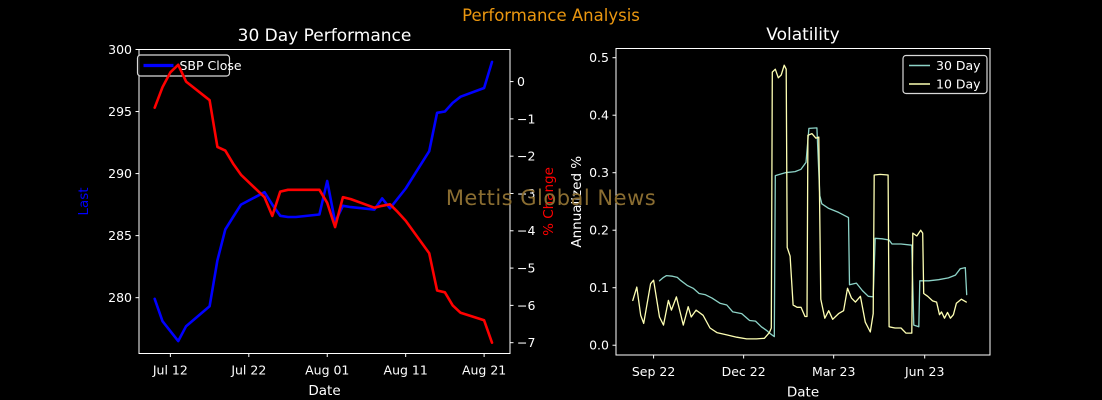  I want to click on performance-y-tick-label: 280, so click(120, 297).